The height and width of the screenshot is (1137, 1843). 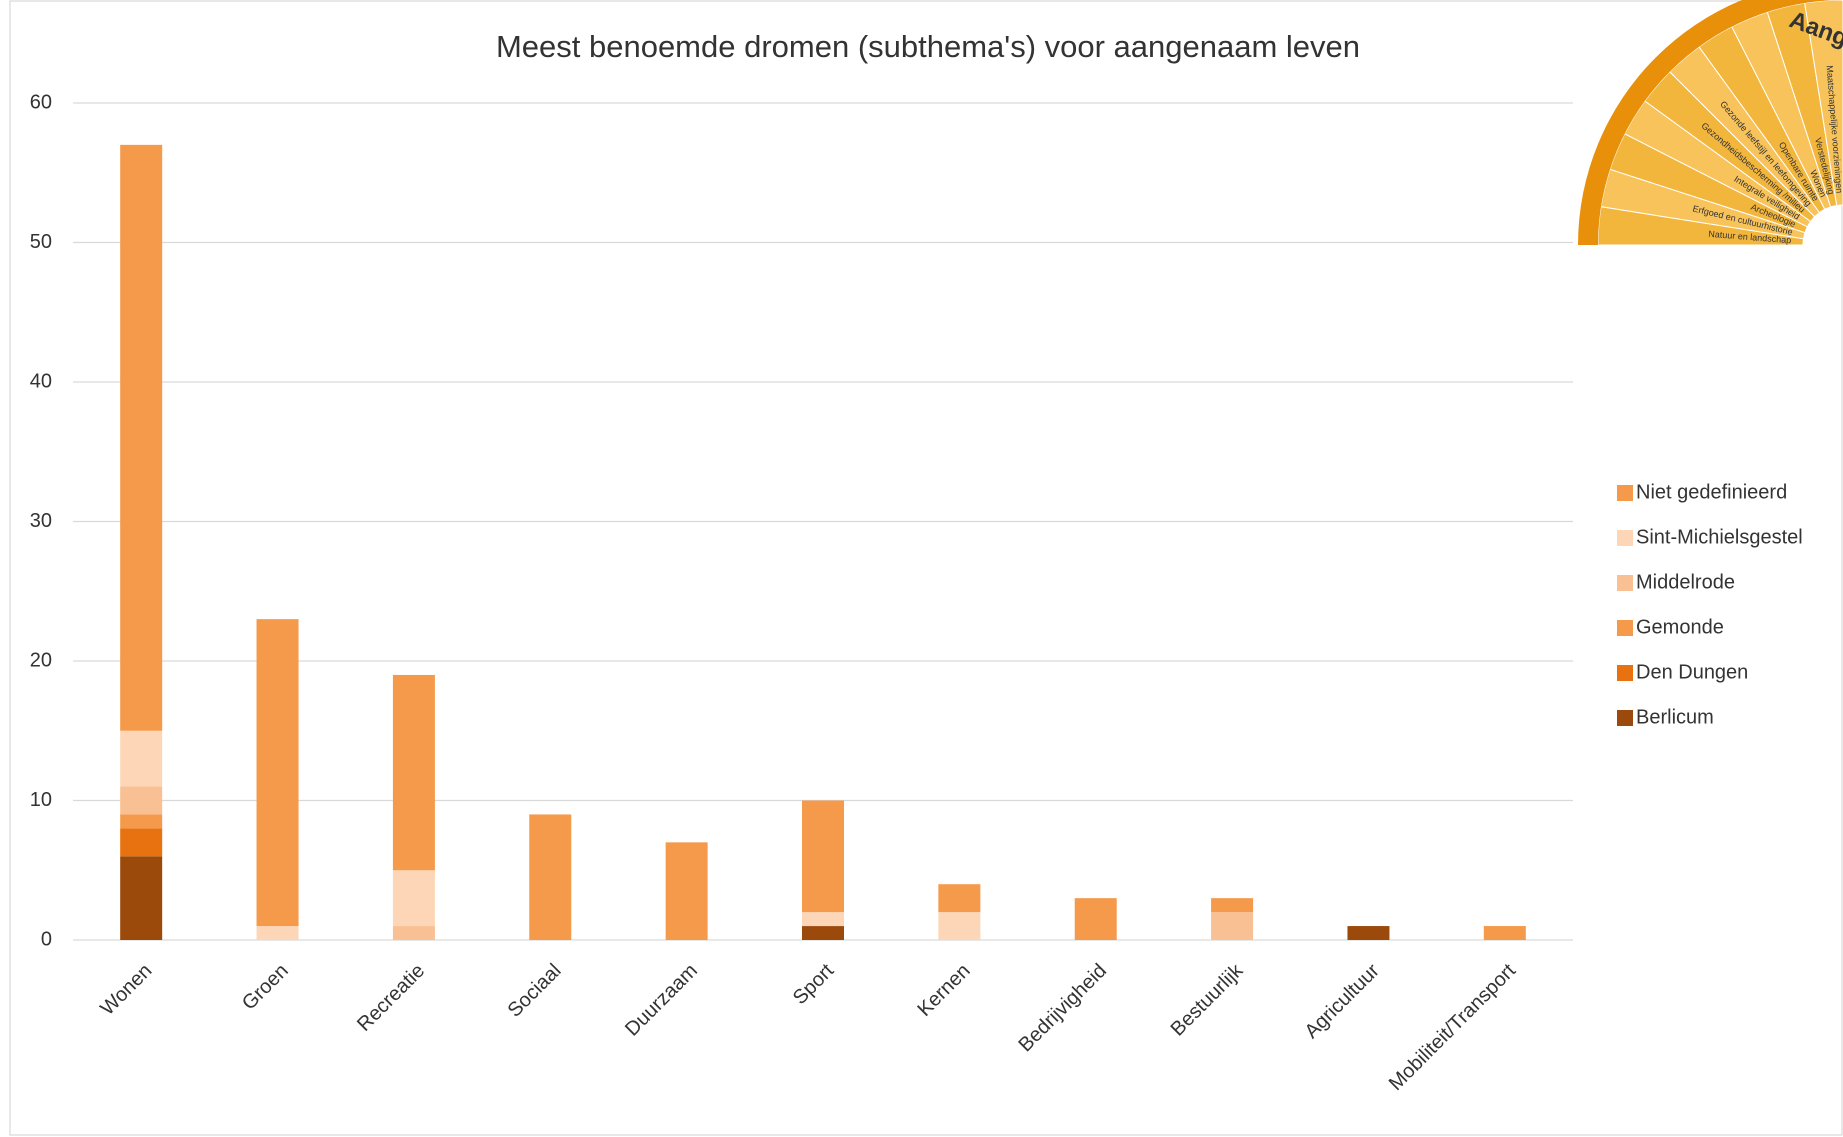 I want to click on y-tick-label: 0, so click(x=46, y=939).